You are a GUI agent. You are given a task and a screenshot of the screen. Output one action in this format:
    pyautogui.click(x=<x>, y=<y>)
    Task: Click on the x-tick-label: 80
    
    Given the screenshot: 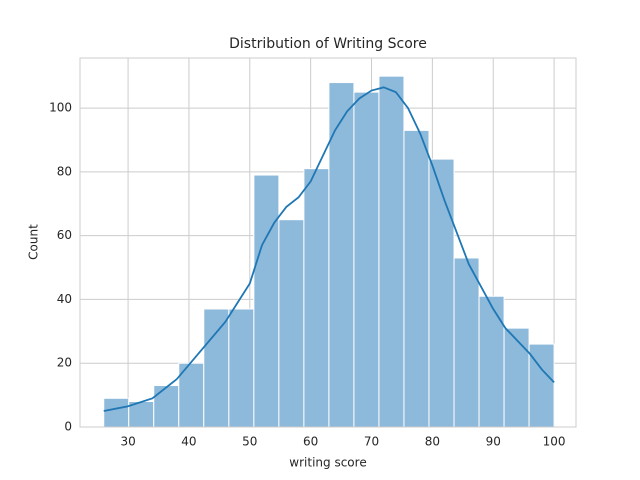 What is the action you would take?
    pyautogui.click(x=432, y=442)
    